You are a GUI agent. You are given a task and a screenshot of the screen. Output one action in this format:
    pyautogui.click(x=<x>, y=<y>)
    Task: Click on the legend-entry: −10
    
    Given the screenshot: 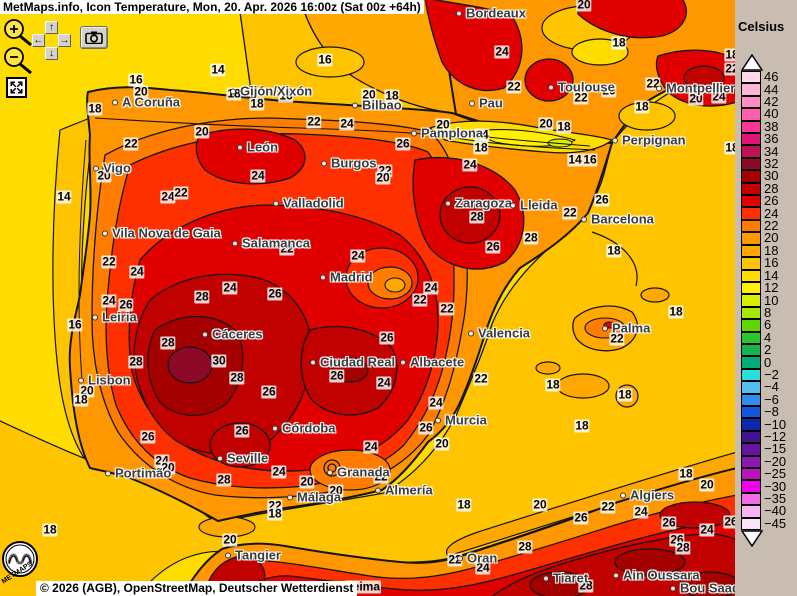 What is the action you would take?
    pyautogui.click(x=763, y=424)
    